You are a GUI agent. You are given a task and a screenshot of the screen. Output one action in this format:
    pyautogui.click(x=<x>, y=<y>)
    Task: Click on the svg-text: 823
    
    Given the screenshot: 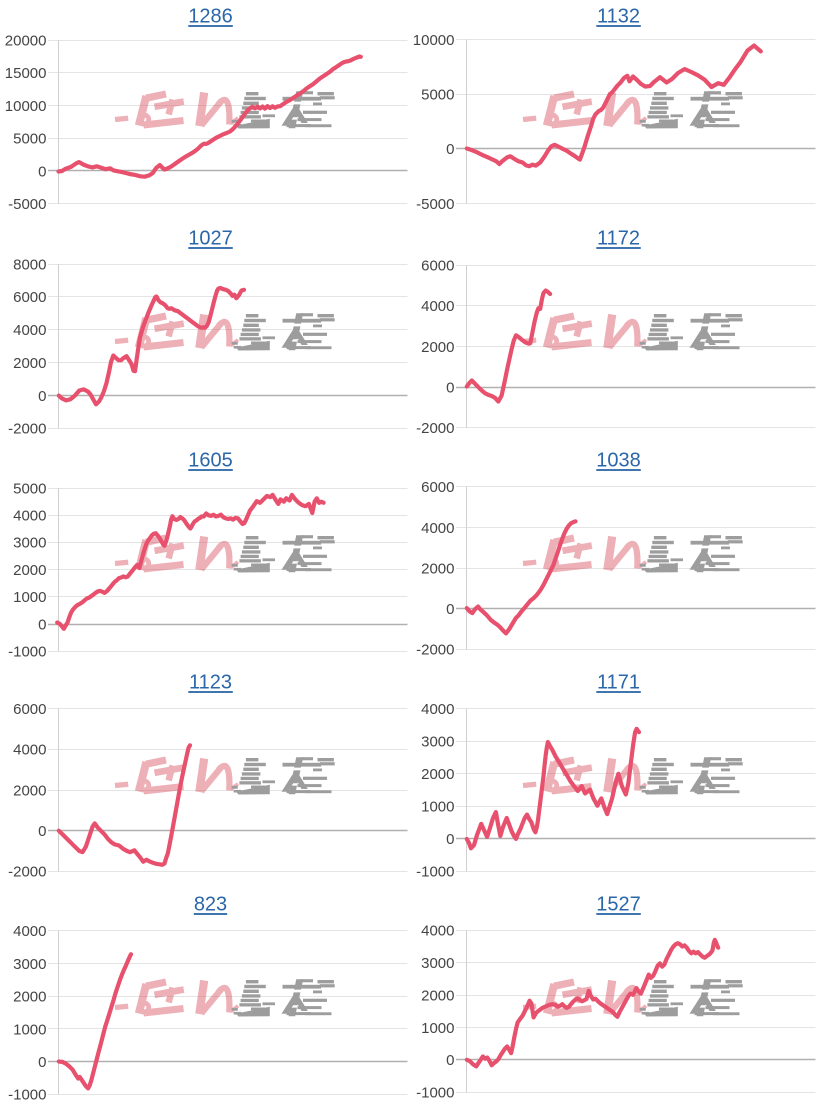 What is the action you would take?
    pyautogui.click(x=210, y=905)
    